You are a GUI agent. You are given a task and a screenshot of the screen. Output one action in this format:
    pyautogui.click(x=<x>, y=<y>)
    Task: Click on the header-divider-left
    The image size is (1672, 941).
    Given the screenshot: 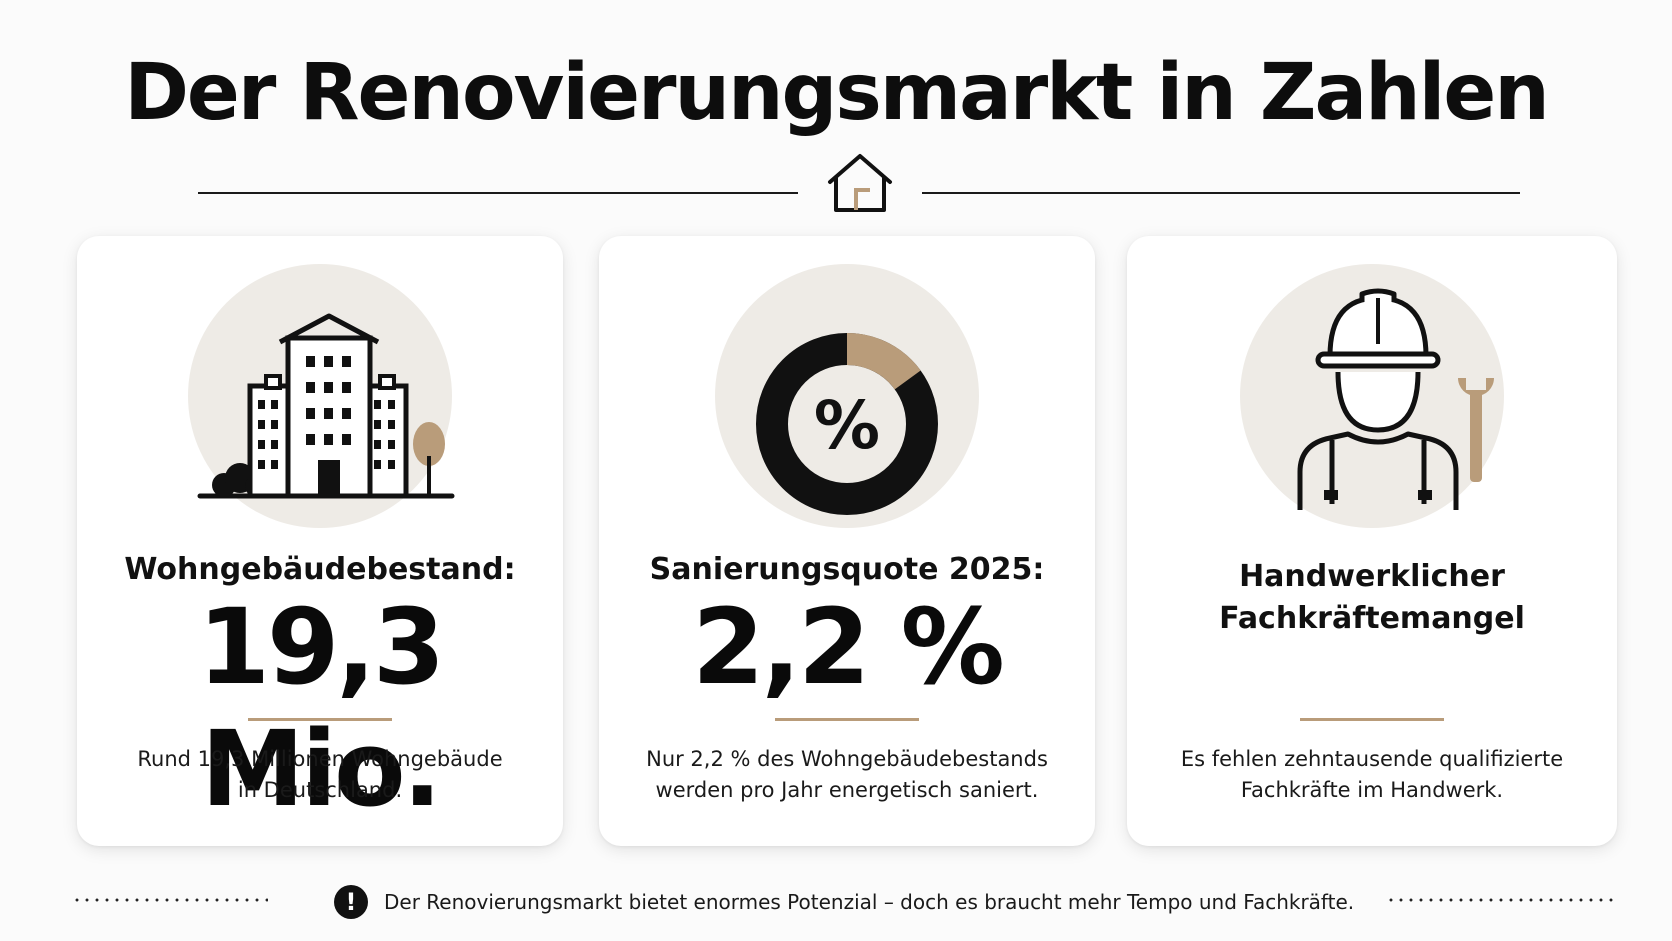 What is the action you would take?
    pyautogui.click(x=498, y=193)
    